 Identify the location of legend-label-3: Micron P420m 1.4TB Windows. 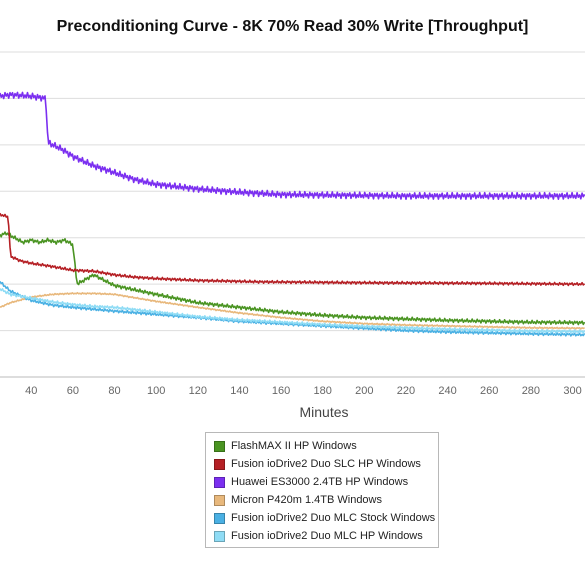
(306, 500).